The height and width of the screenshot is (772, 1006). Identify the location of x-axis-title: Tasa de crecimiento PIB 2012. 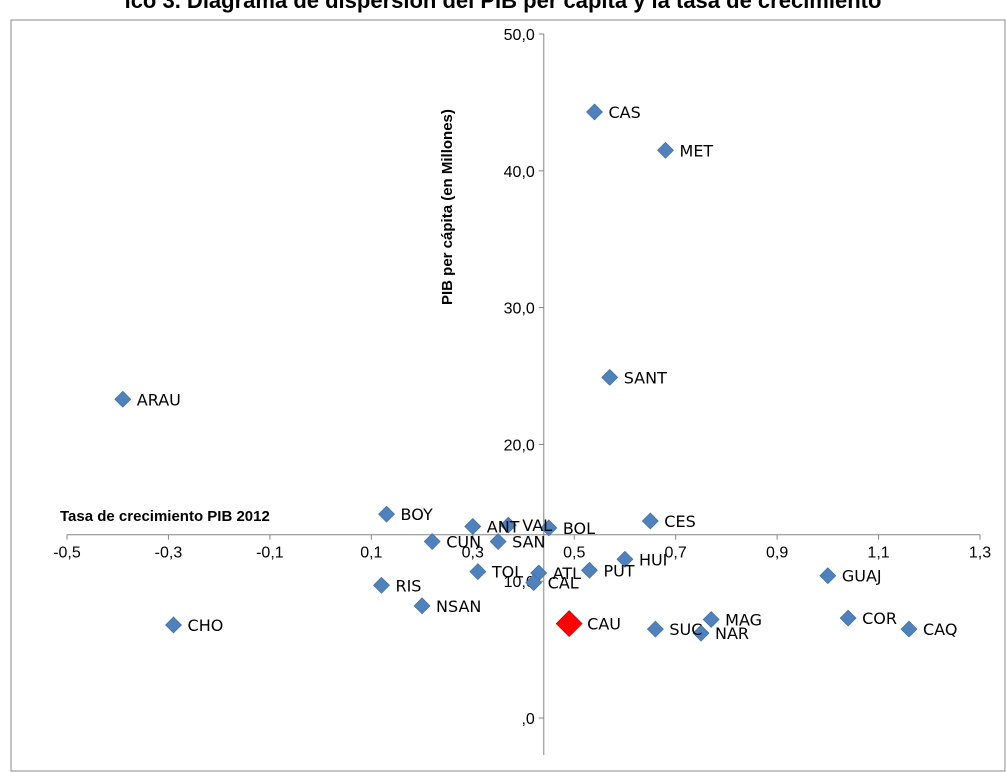
(165, 516).